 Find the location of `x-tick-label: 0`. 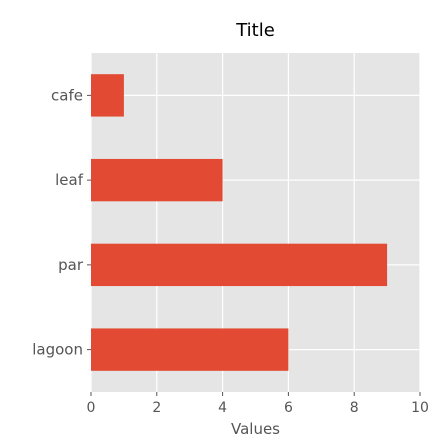

x-tick-label: 0 is located at coordinates (91, 408).